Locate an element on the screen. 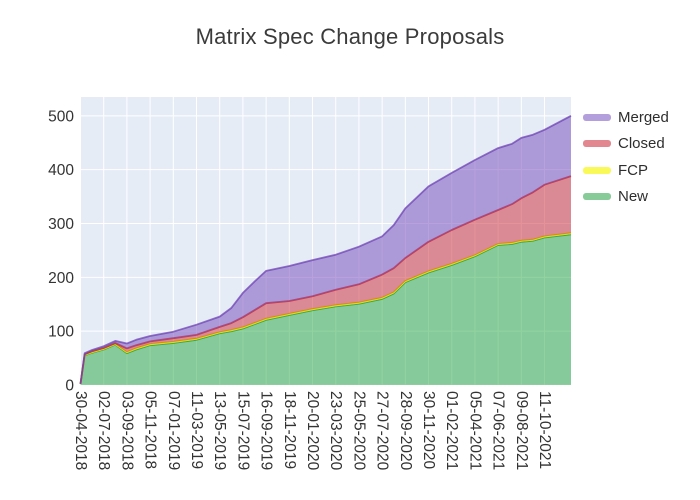 The image size is (700, 500). x-tick-label: 05-04-2021 is located at coordinates (474, 430).